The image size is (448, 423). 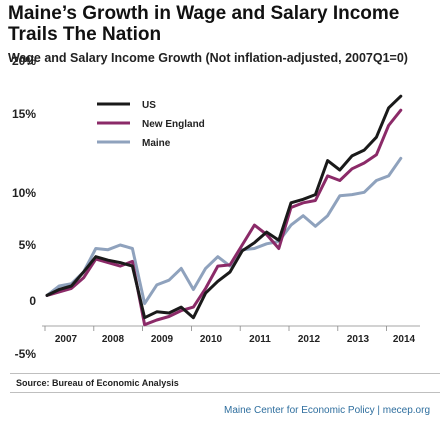 I want to click on y-tick-label: 10%, so click(x=24, y=193).